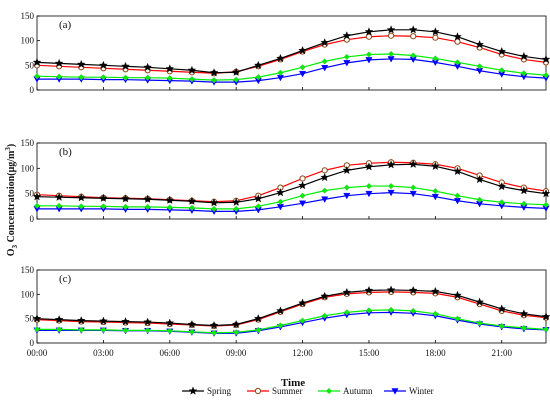 This screenshot has width=550, height=401. What do you see at coordinates (28, 41) in the screenshot?
I see `y-tick-label: 100` at bounding box center [28, 41].